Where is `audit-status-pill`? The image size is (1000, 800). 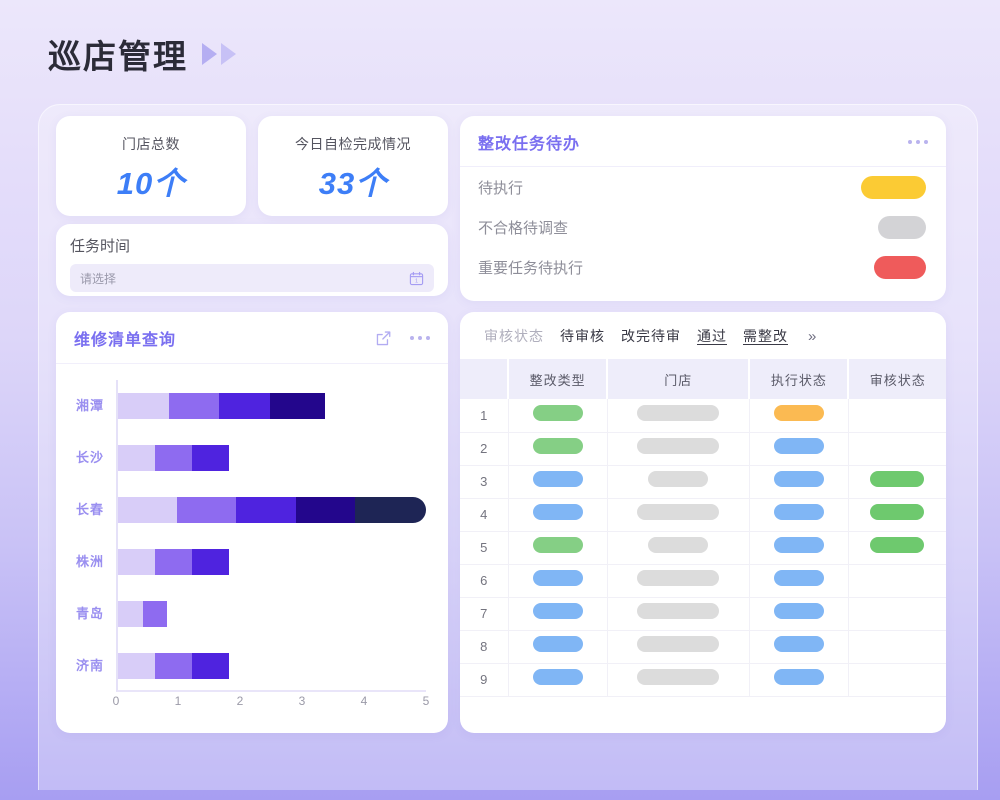 audit-status-pill is located at coordinates (897, 479).